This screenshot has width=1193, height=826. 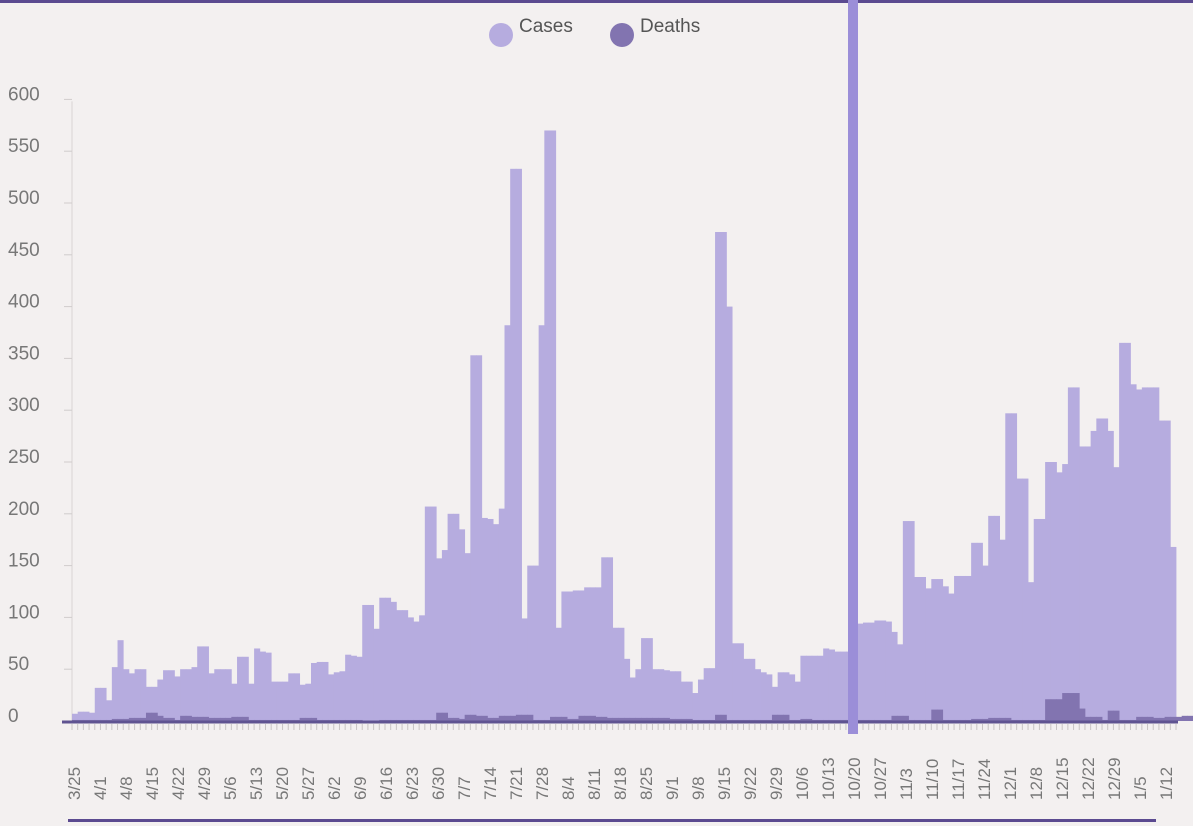 I want to click on y-tick-label: 100, so click(x=24, y=612).